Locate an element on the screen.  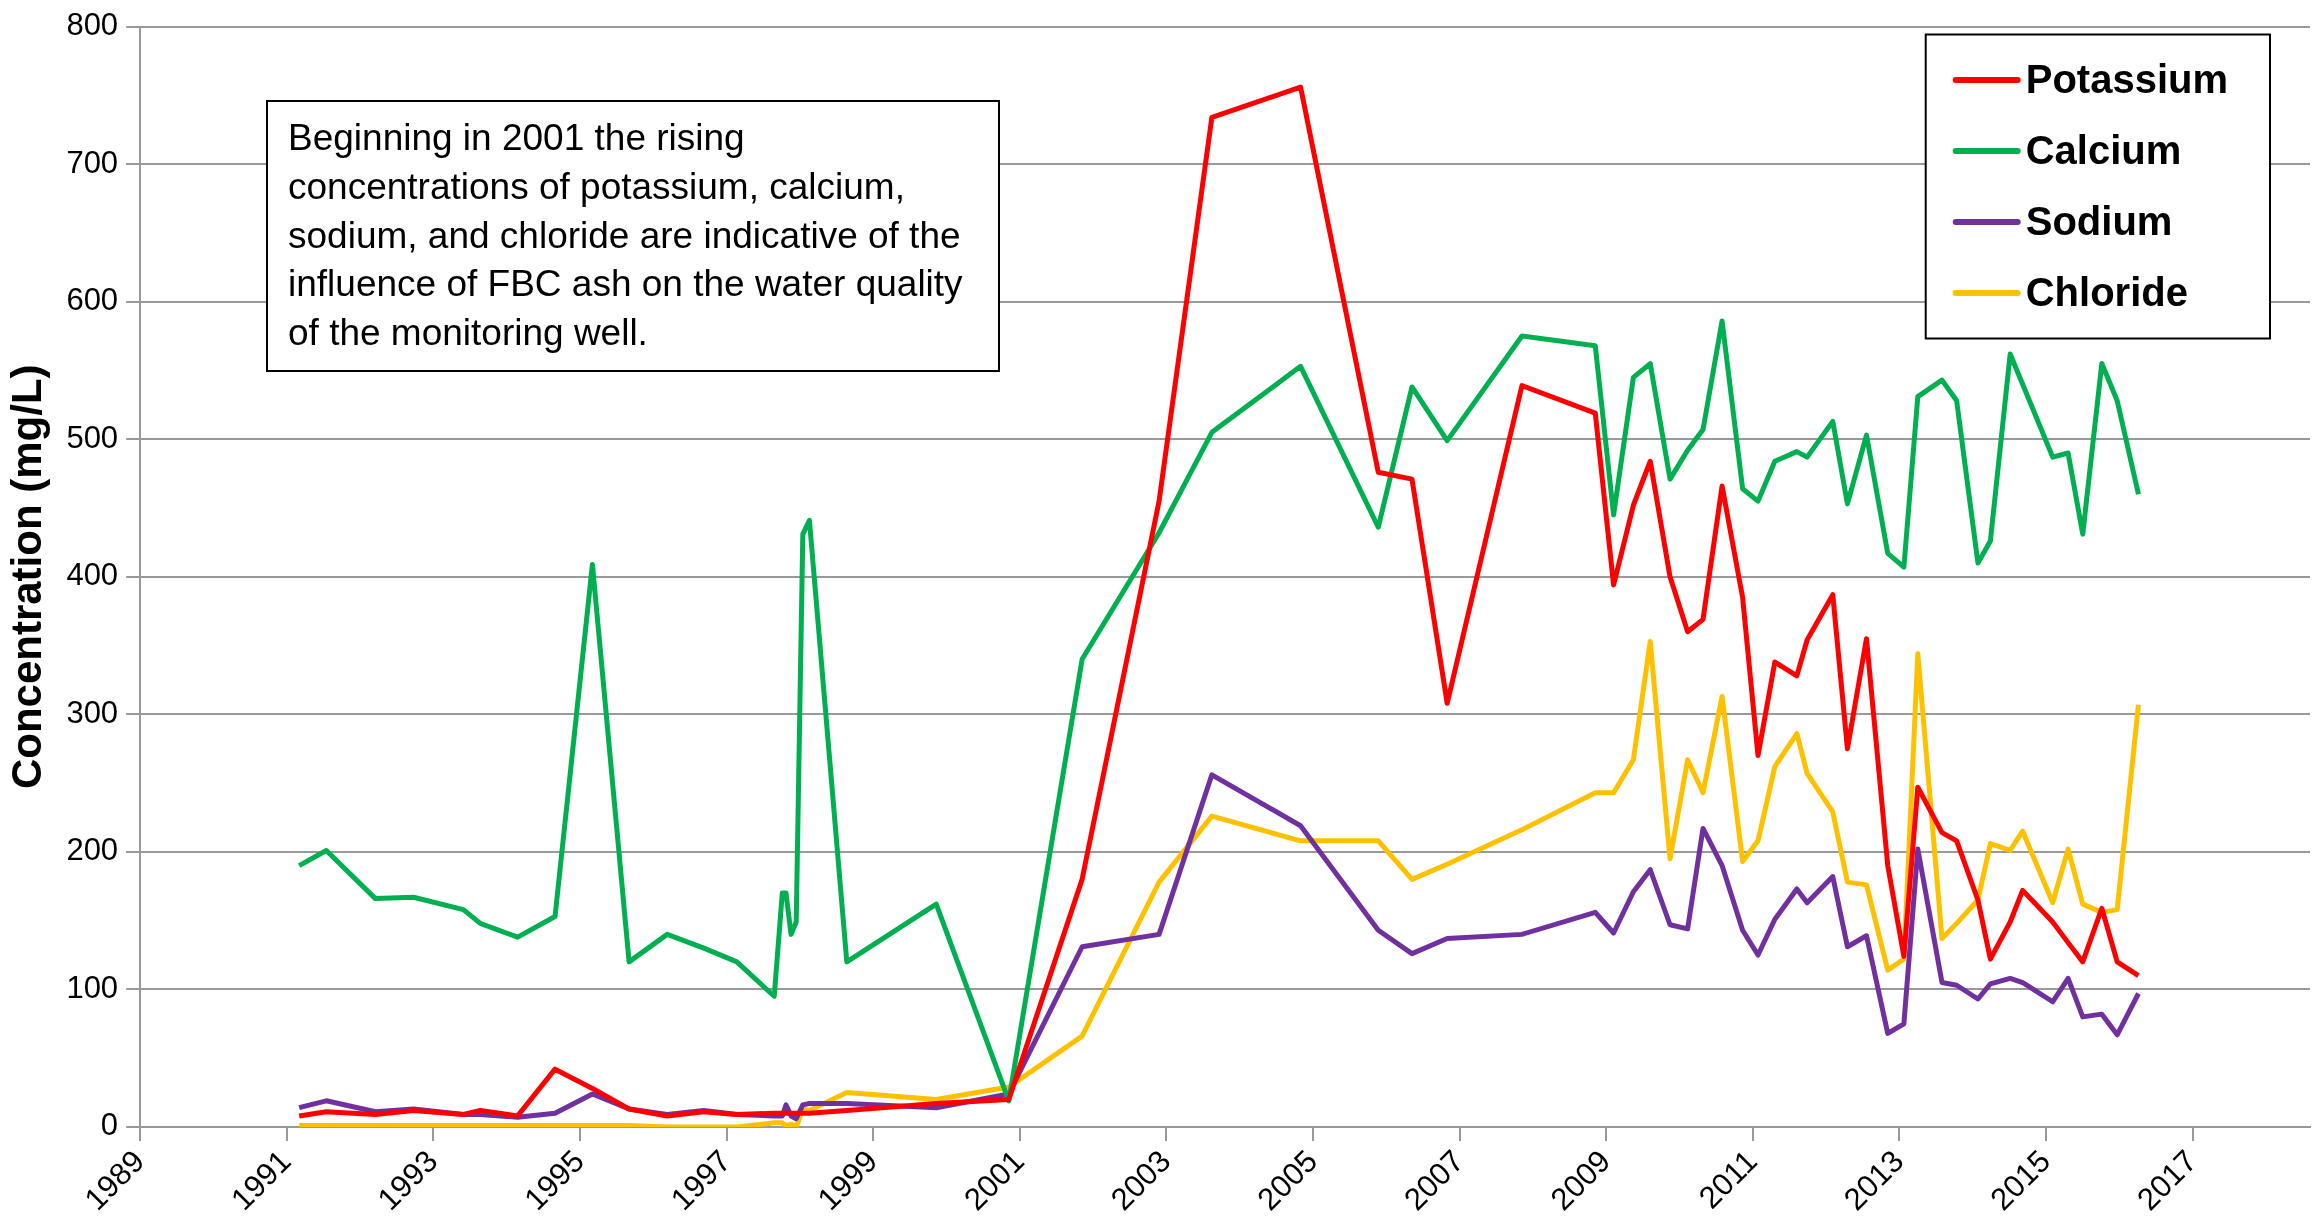
y-tick-label: 800 is located at coordinates (92, 25).